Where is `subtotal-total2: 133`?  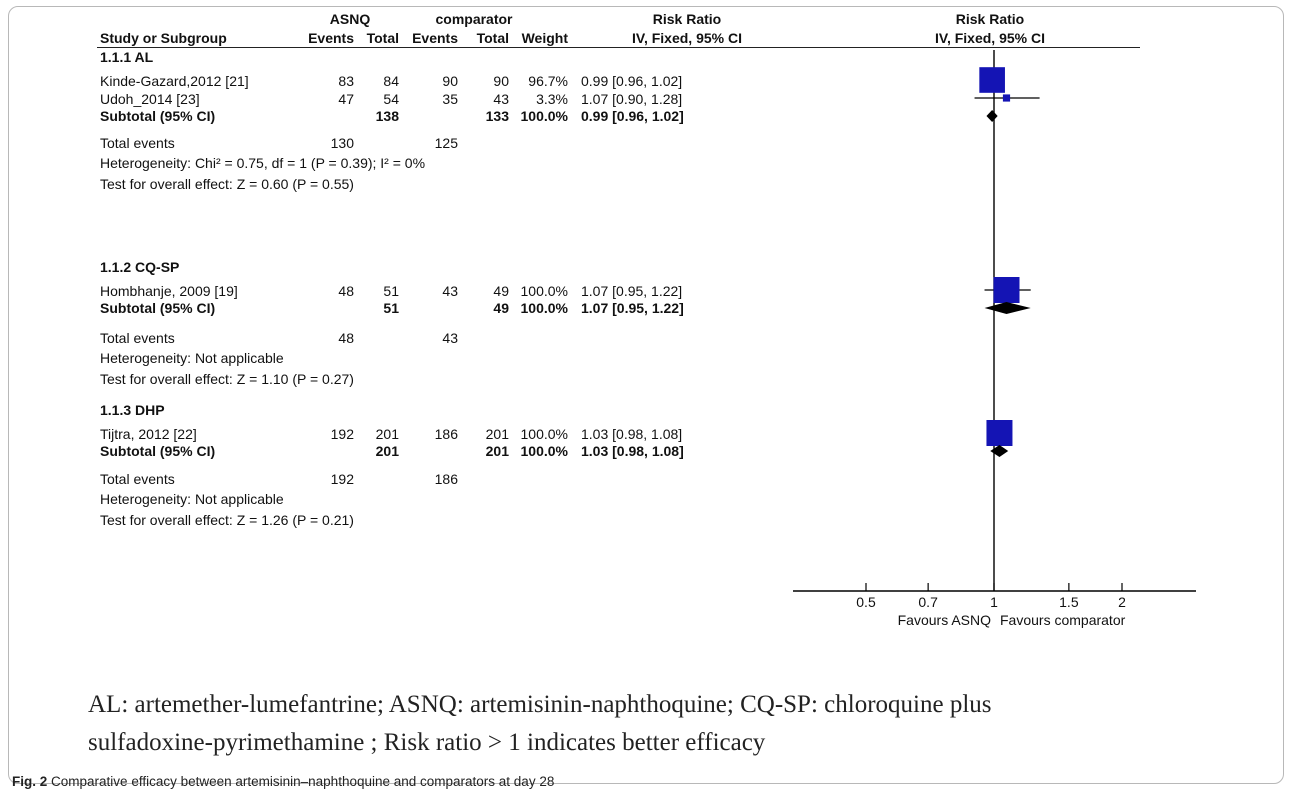 subtotal-total2: 133 is located at coordinates (497, 116).